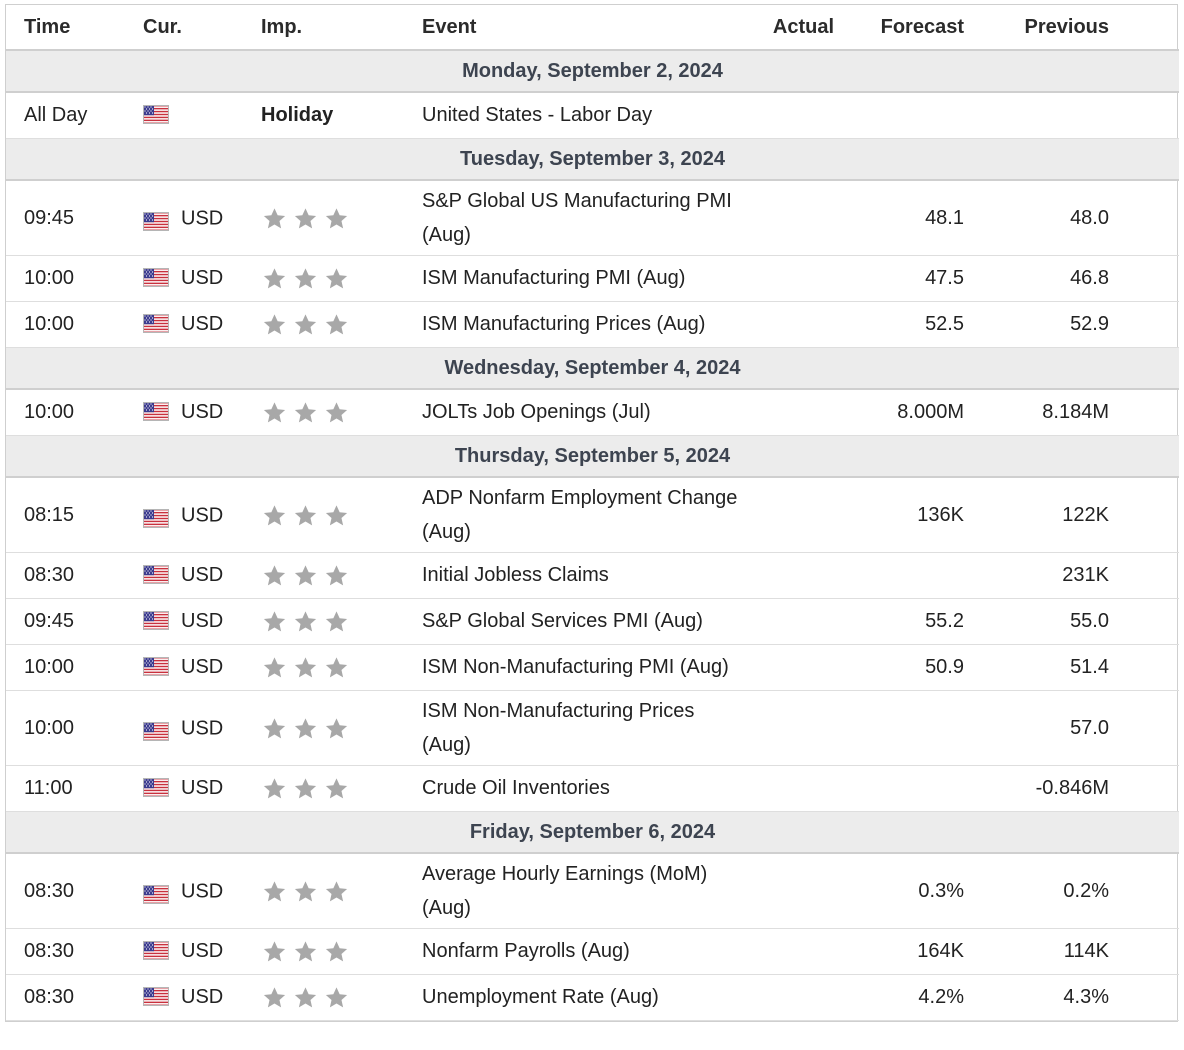  Describe the element at coordinates (582, 891) in the screenshot. I see `event-name: Average Hourly Earnings (MoM) (Aug)` at that location.